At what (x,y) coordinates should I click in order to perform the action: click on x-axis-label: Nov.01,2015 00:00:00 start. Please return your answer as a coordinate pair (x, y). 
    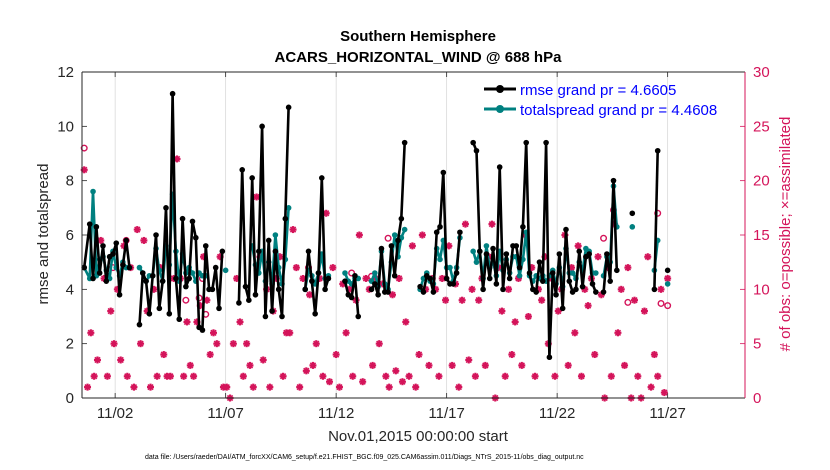
    Looking at the image, I should click on (418, 436).